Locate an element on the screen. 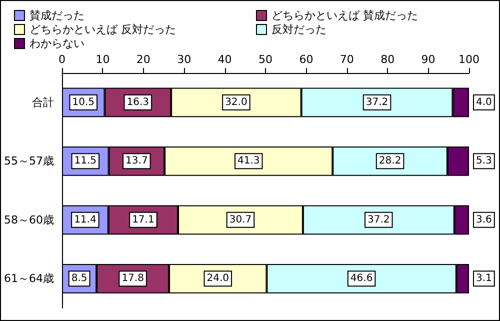  data-label: 13.7 is located at coordinates (137, 161).